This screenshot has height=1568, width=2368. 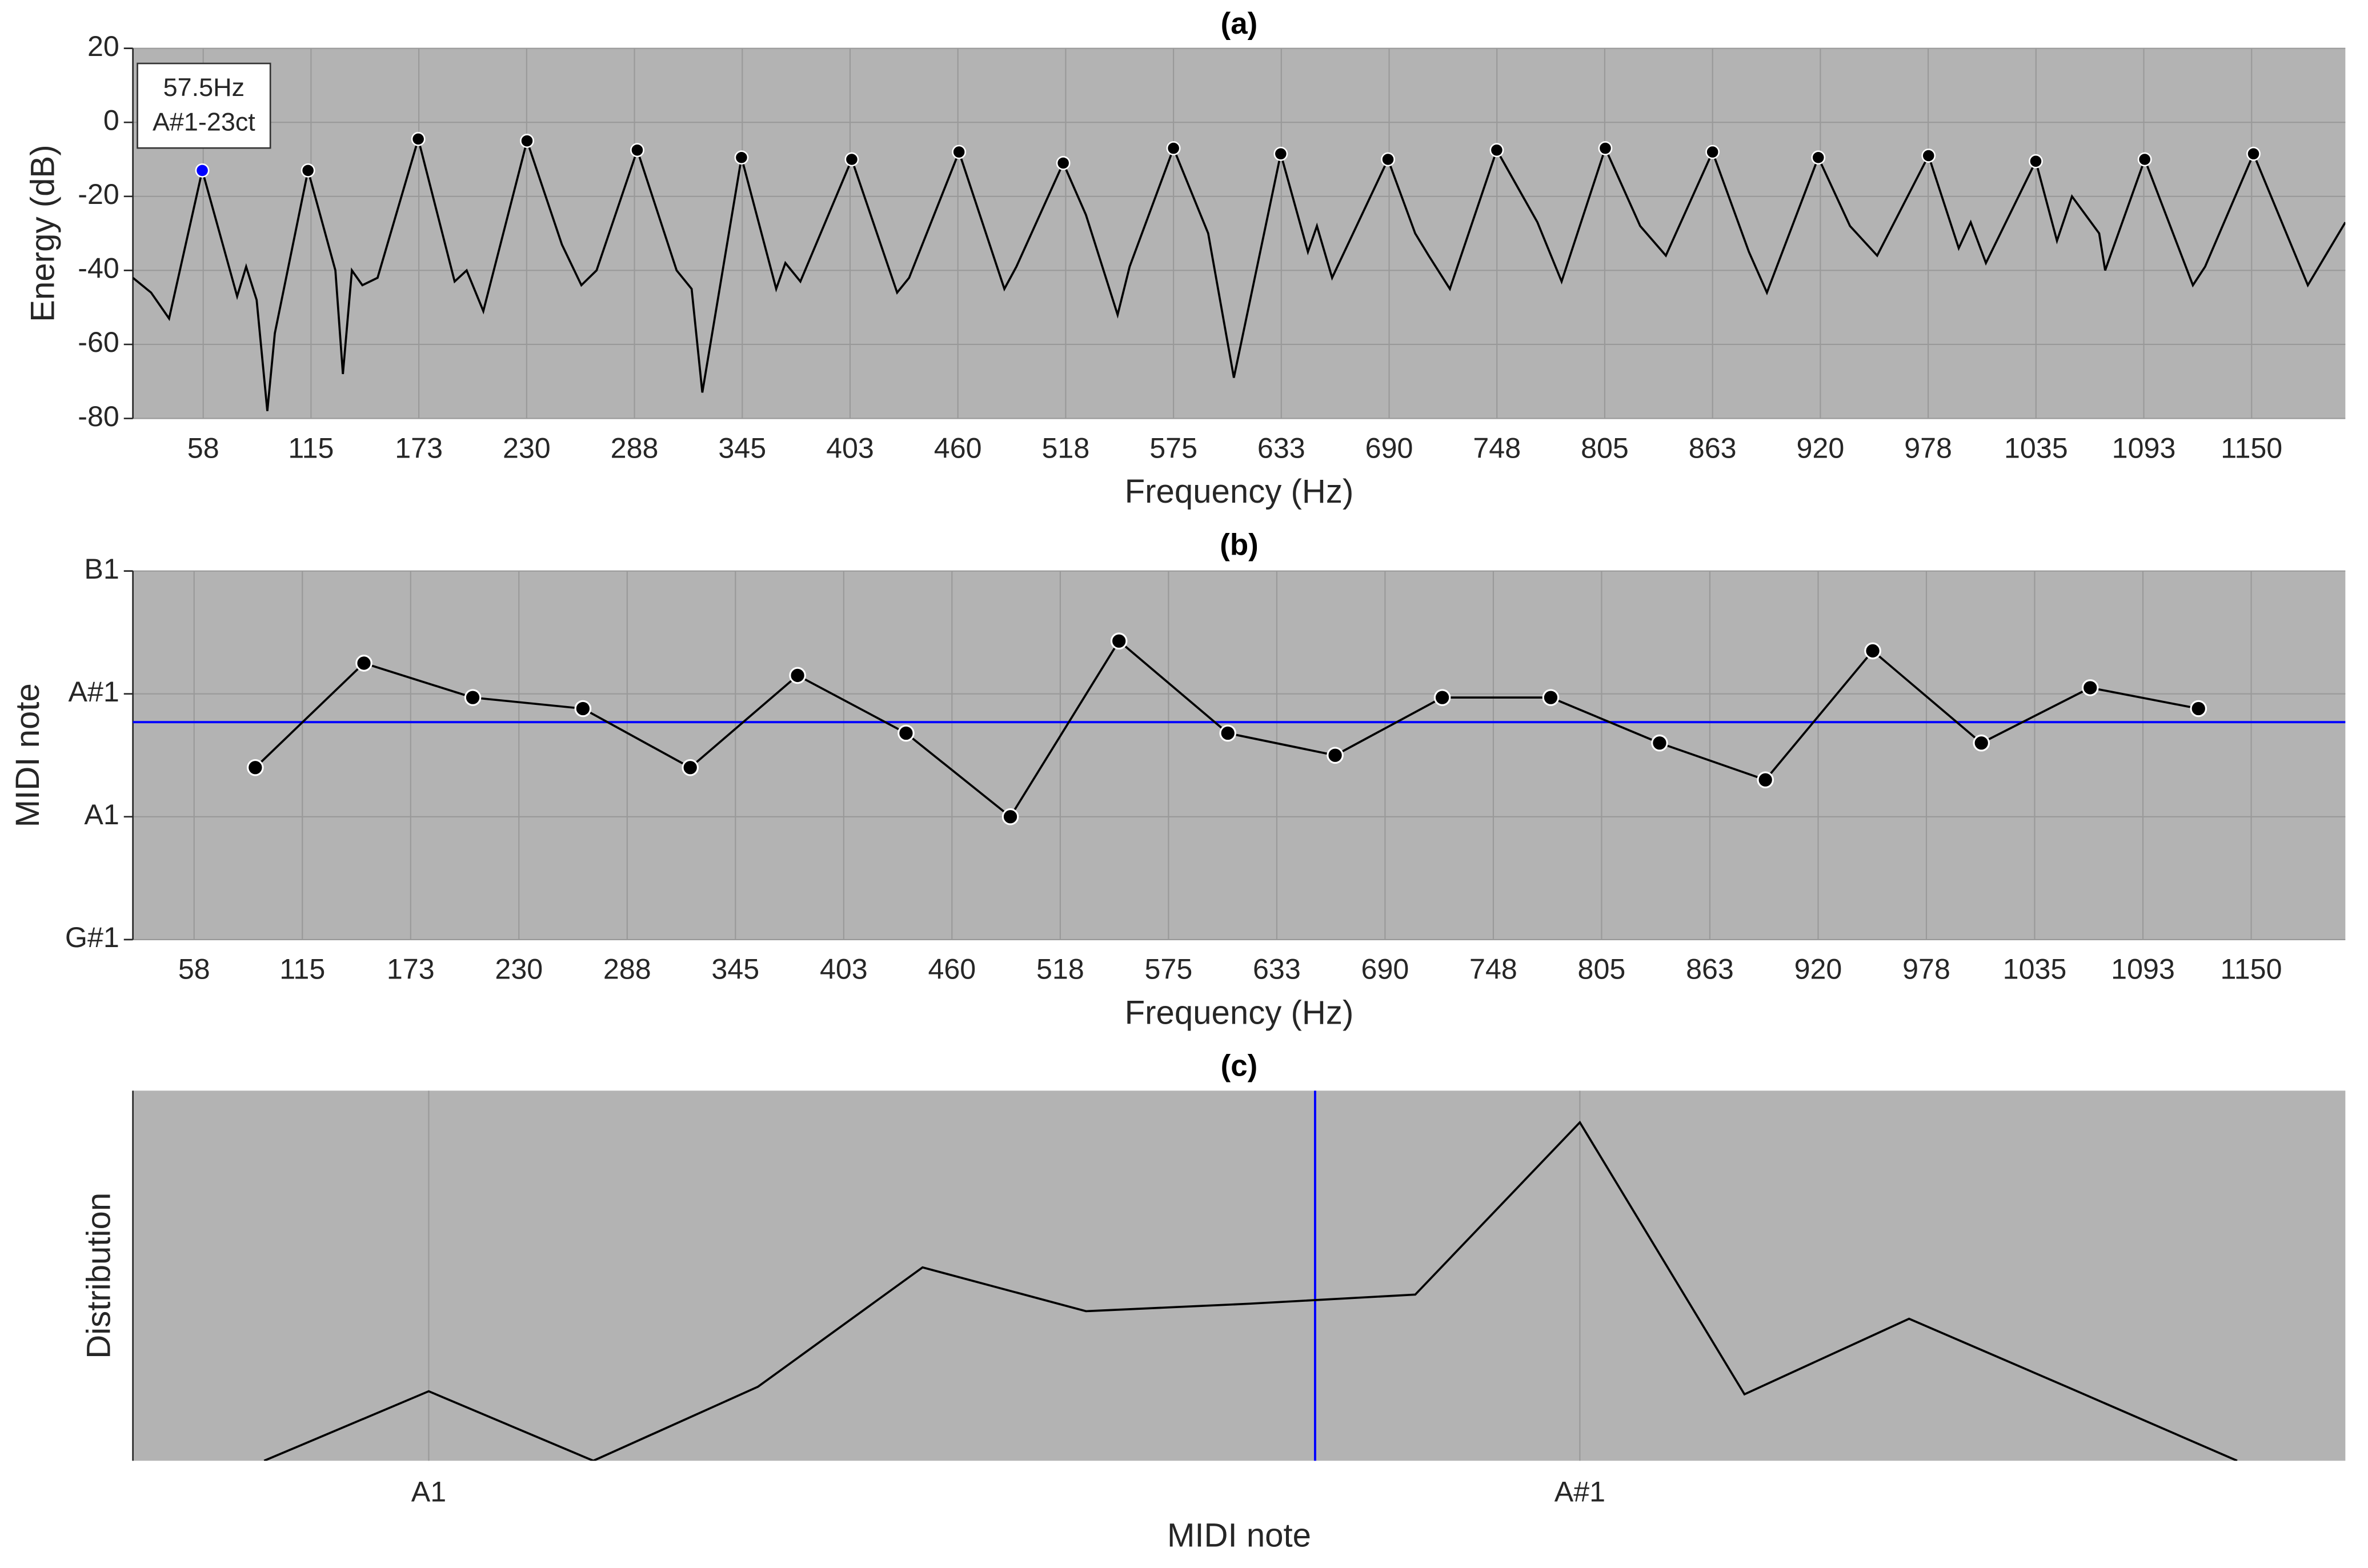 I want to click on y-tick-label: 20, so click(x=103, y=46).